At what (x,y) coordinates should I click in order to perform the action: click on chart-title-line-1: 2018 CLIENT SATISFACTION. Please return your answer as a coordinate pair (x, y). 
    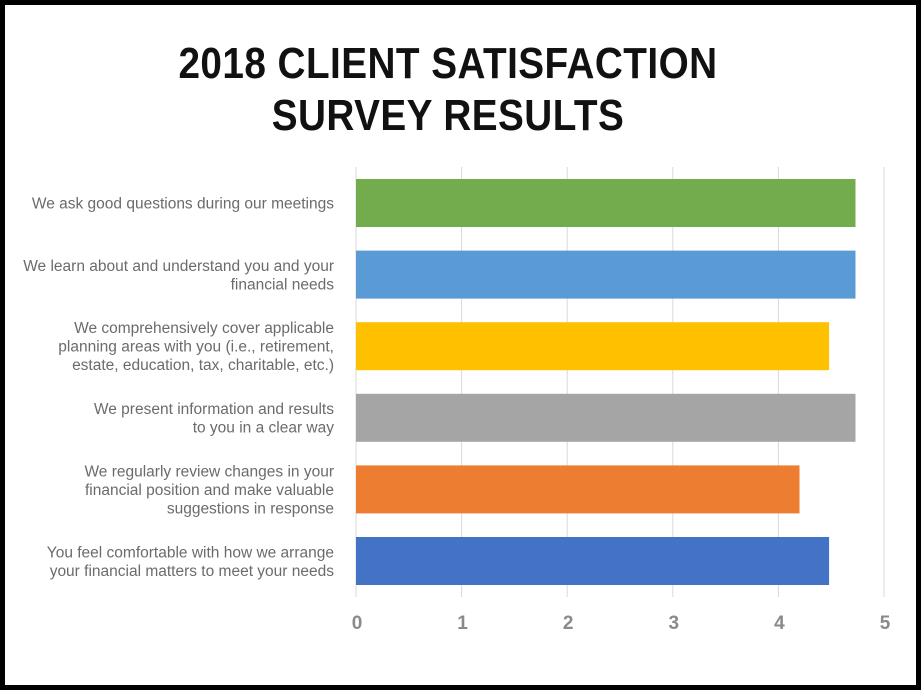
    Looking at the image, I should click on (448, 63).